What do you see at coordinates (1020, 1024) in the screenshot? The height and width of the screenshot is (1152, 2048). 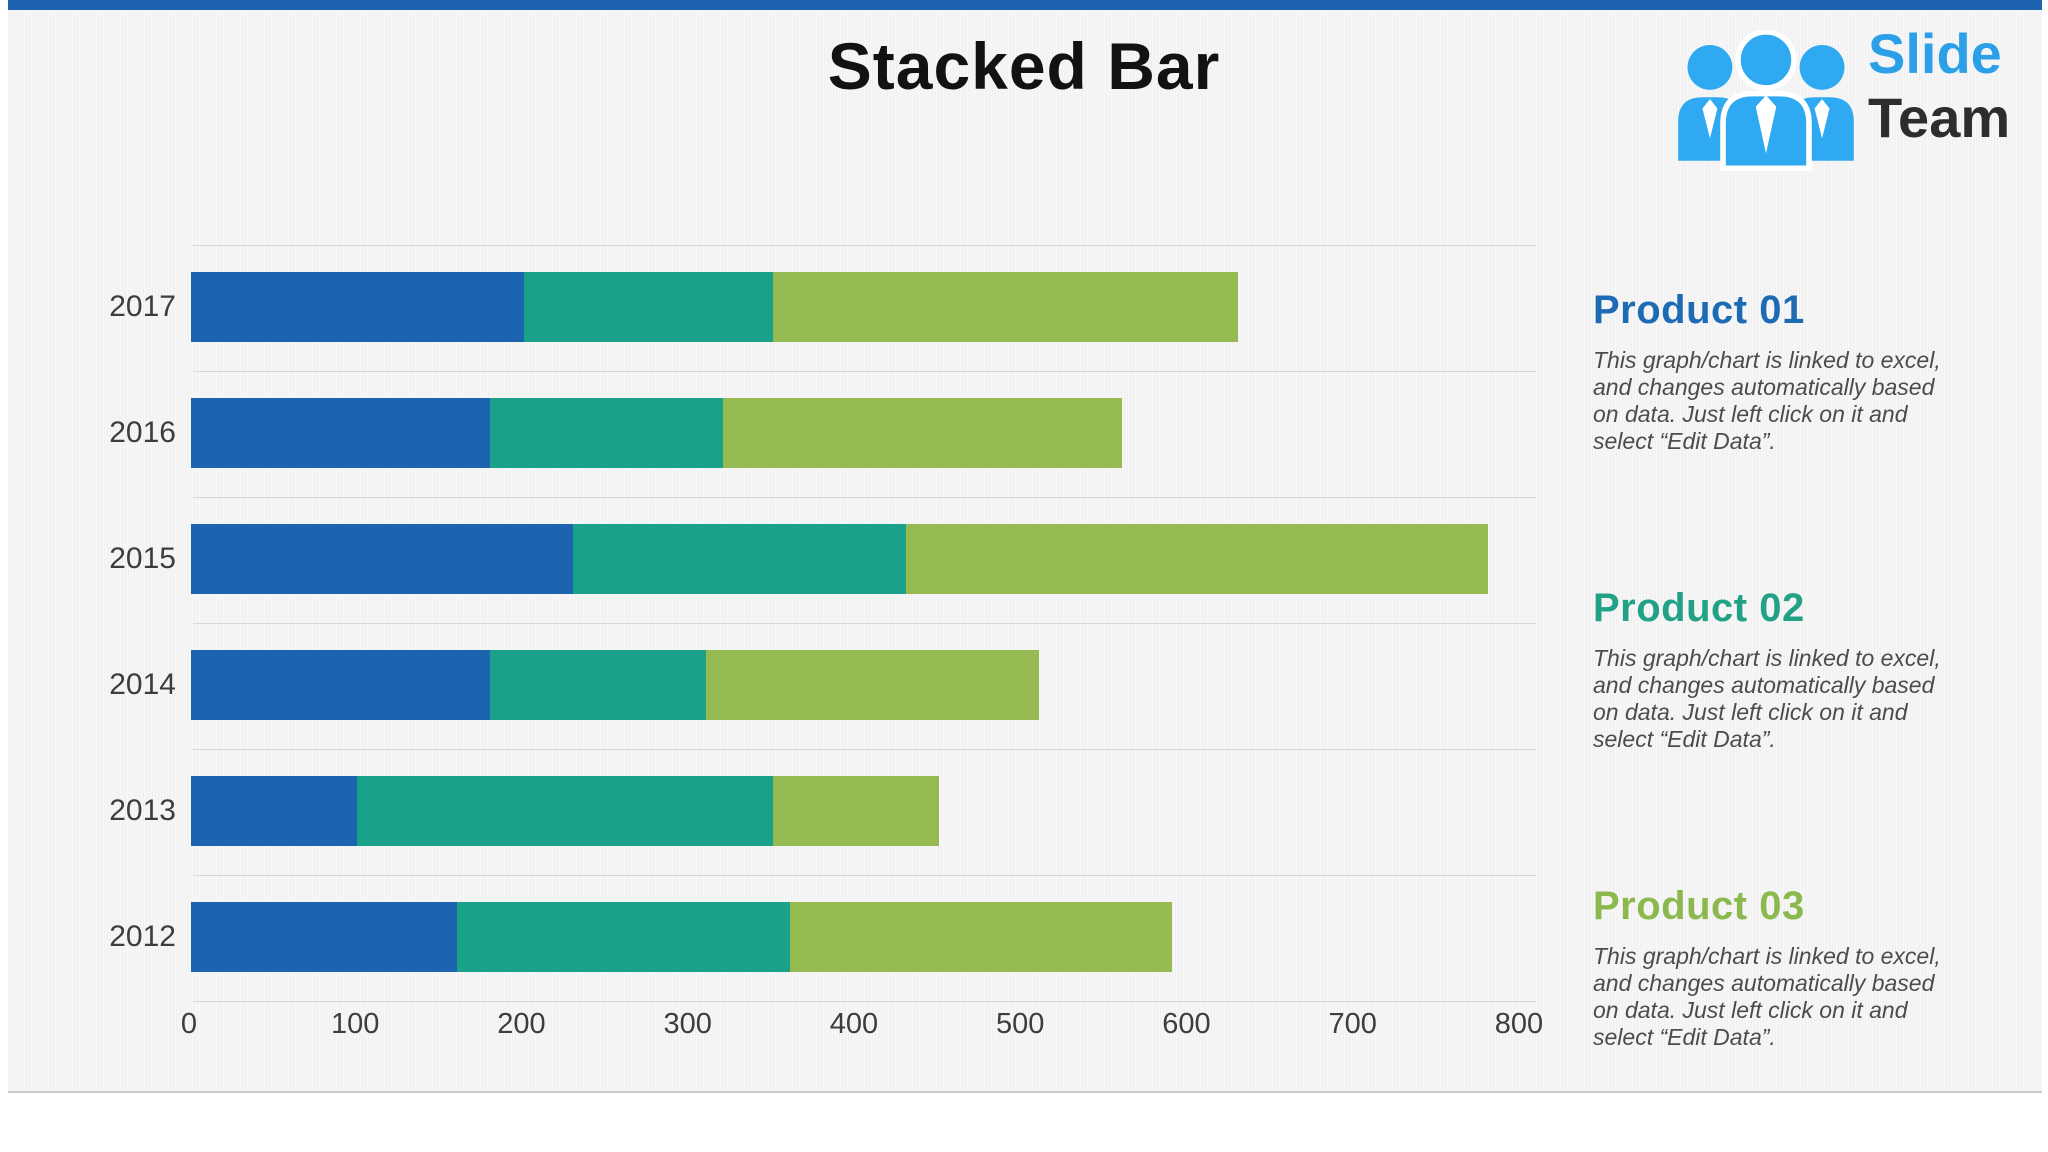 I see `x-tick-label-500: 500` at bounding box center [1020, 1024].